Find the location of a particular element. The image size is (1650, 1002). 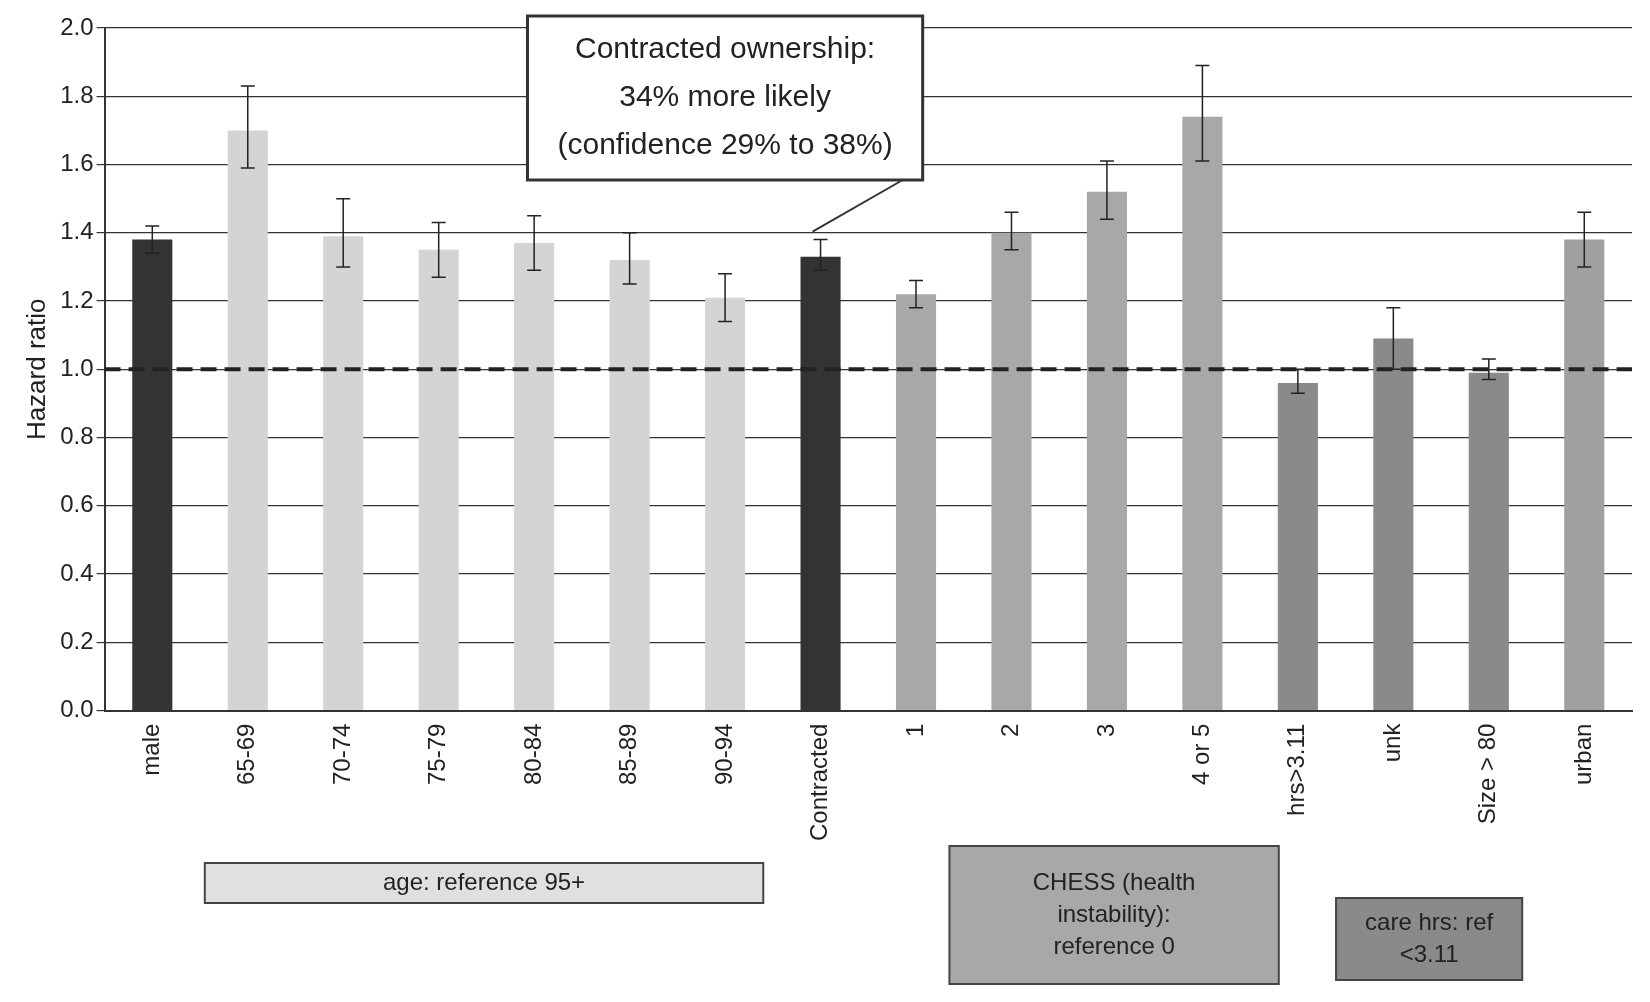

y-axis-title: Hazard ratio is located at coordinates (35, 369).